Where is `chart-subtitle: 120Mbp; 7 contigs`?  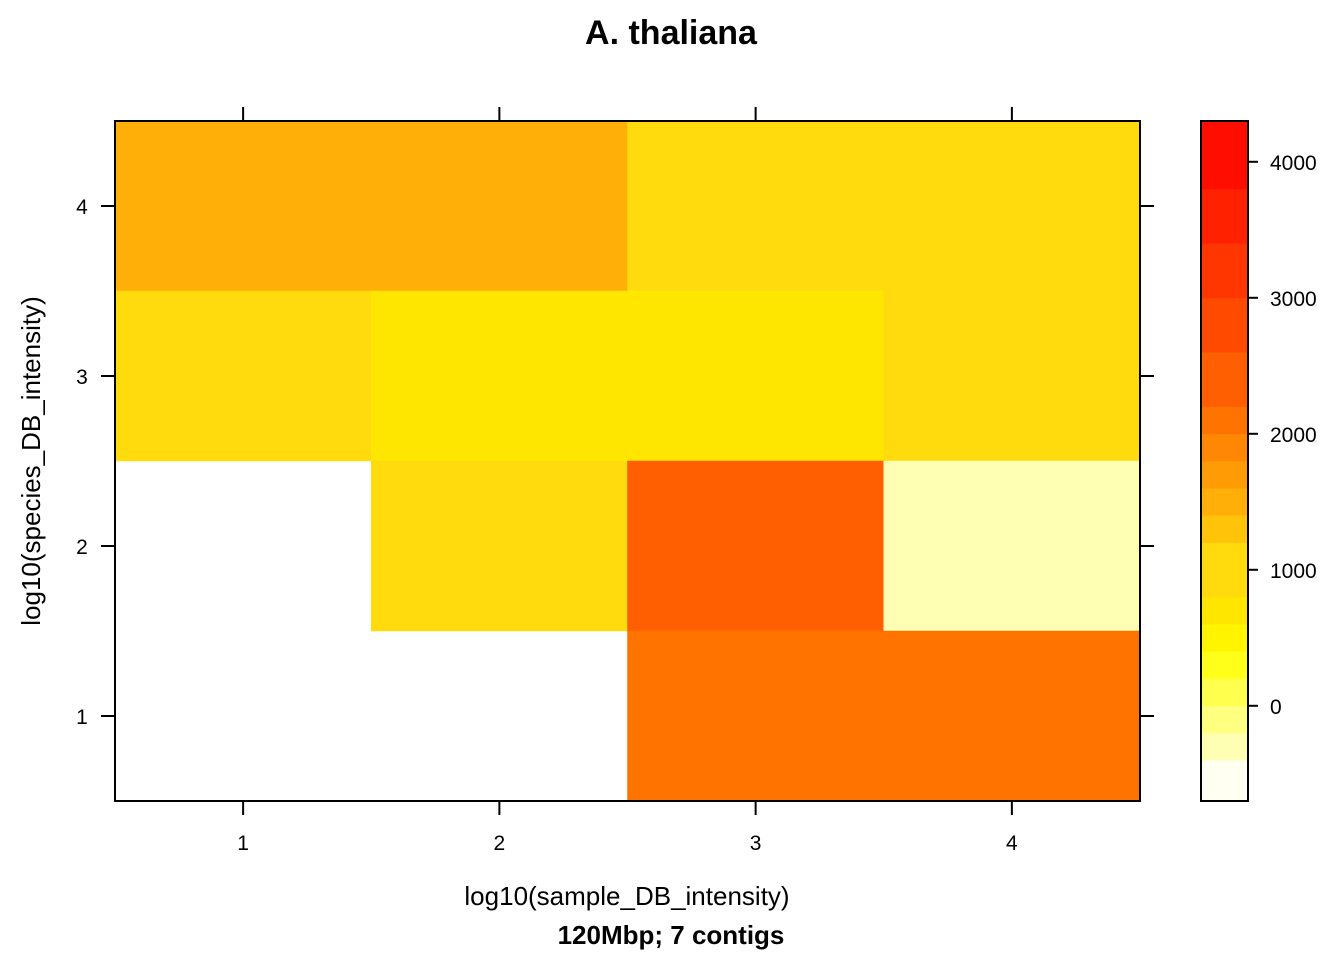 chart-subtitle: 120Mbp; 7 contigs is located at coordinates (671, 935).